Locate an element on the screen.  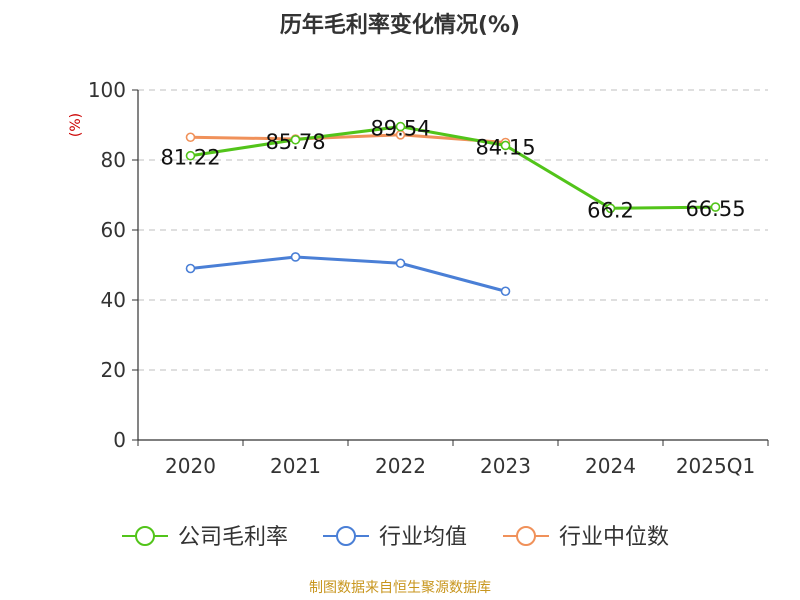
data-label: 85.78 is located at coordinates (295, 142).